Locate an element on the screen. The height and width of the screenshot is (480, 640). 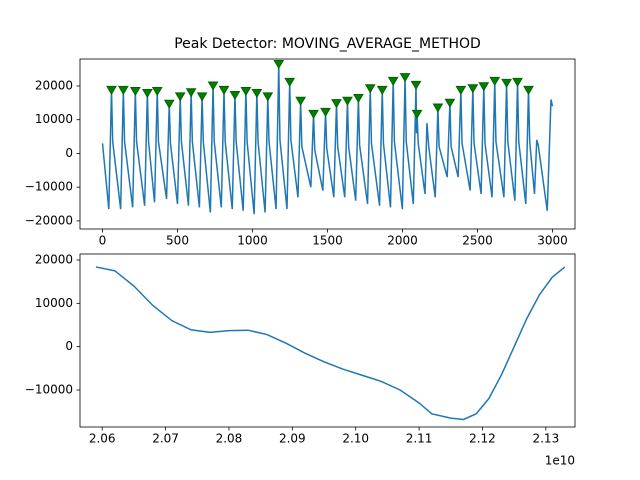
x-tick-label: 2.11 is located at coordinates (419, 439).